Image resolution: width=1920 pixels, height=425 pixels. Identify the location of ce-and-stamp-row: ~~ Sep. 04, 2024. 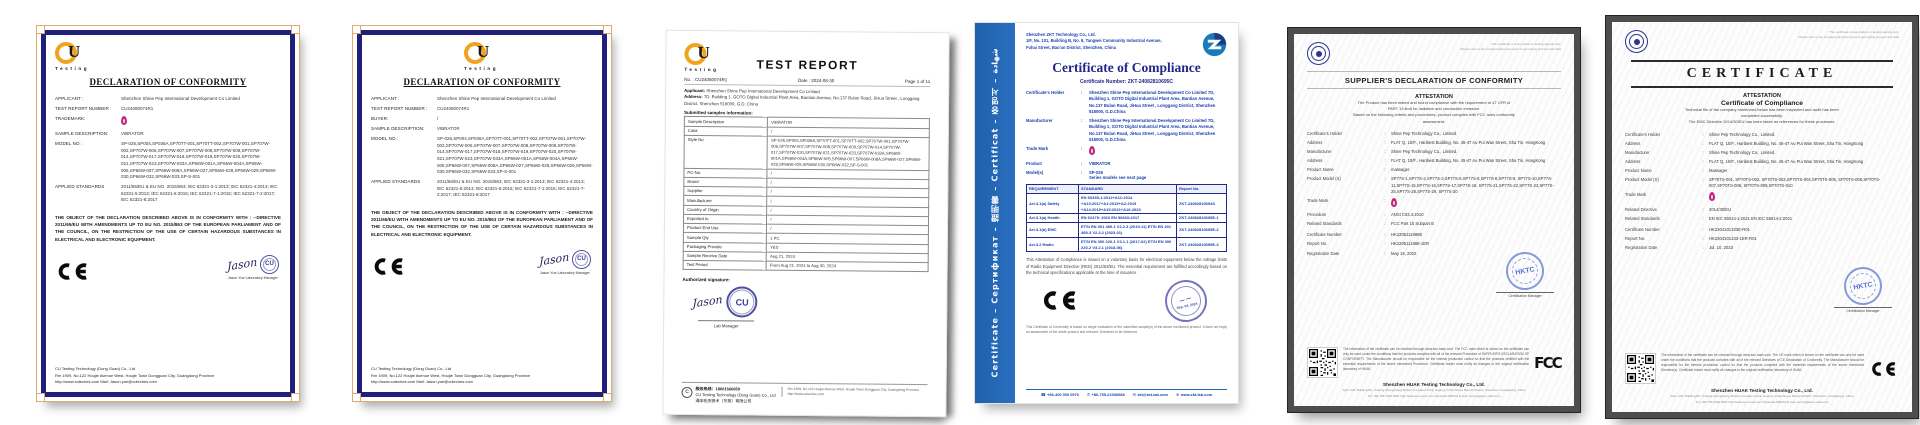
(1126, 300).